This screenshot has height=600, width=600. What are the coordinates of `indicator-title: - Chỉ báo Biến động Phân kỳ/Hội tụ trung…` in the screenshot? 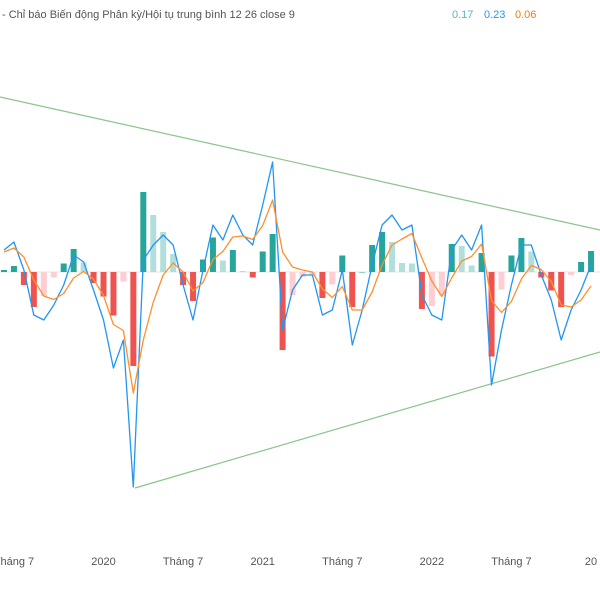 It's located at (148, 15).